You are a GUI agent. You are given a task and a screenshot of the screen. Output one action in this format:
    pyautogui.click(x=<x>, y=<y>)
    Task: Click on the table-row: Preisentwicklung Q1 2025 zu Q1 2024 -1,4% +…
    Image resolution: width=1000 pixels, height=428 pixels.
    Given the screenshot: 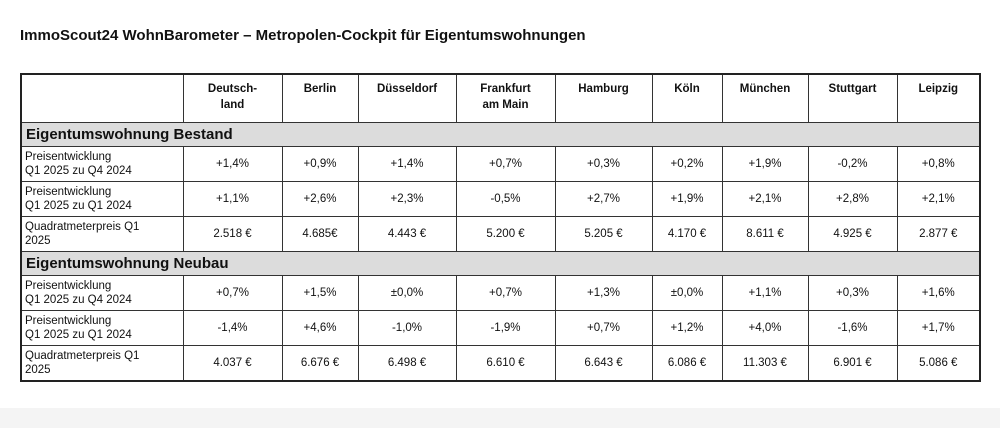 What is the action you would take?
    pyautogui.click(x=500, y=328)
    